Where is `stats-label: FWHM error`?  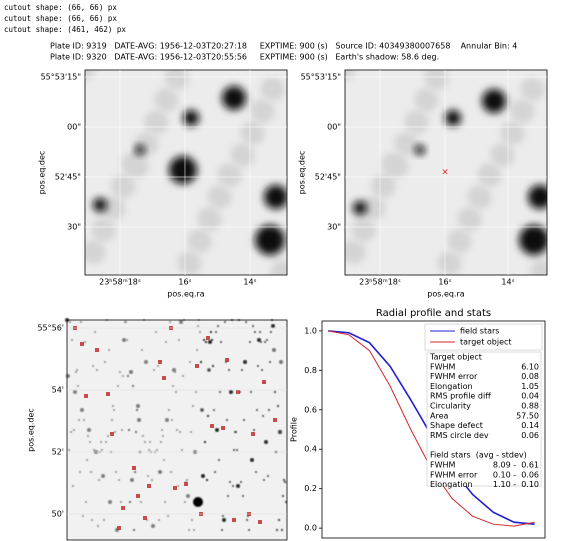
stats-label: FWHM error is located at coordinates (454, 474).